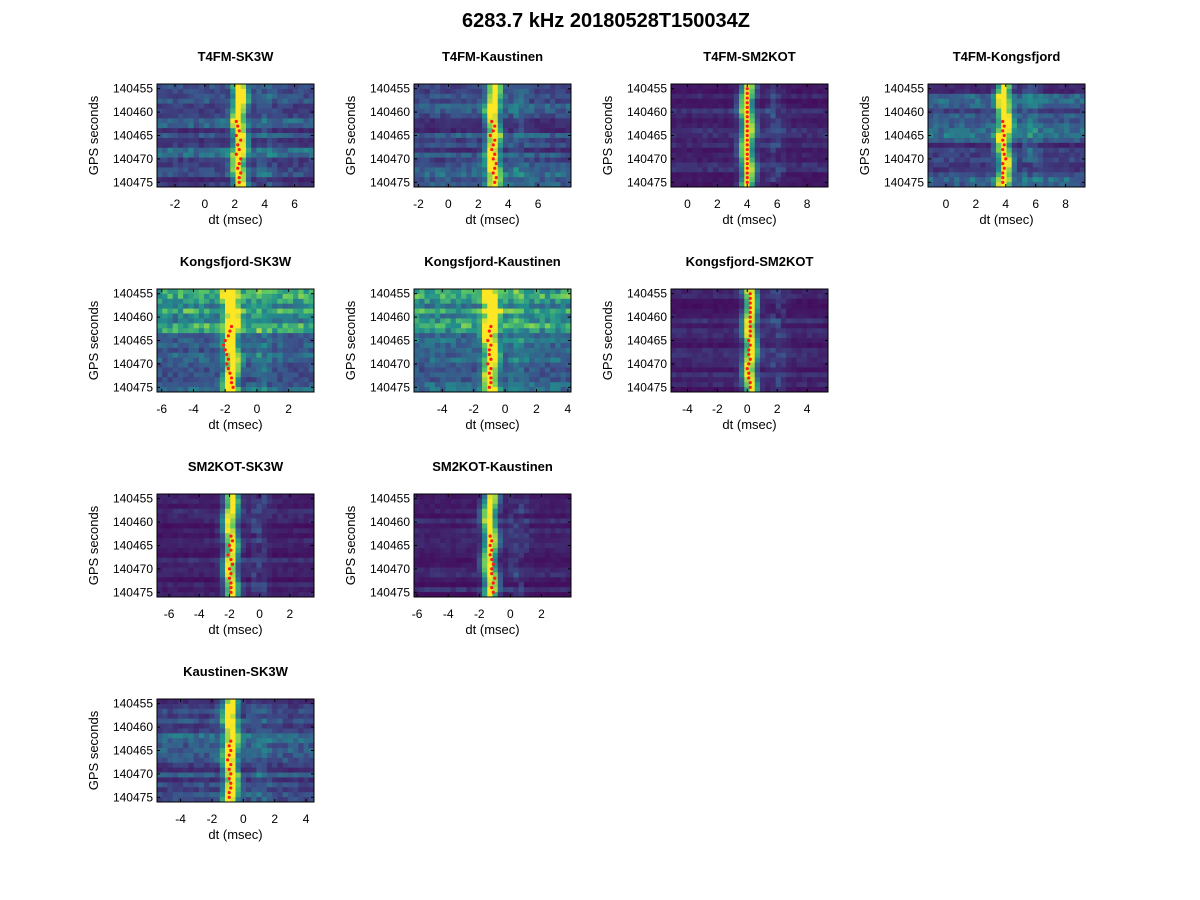  Describe the element at coordinates (236, 341) in the screenshot. I see `heatmap-cells` at that location.